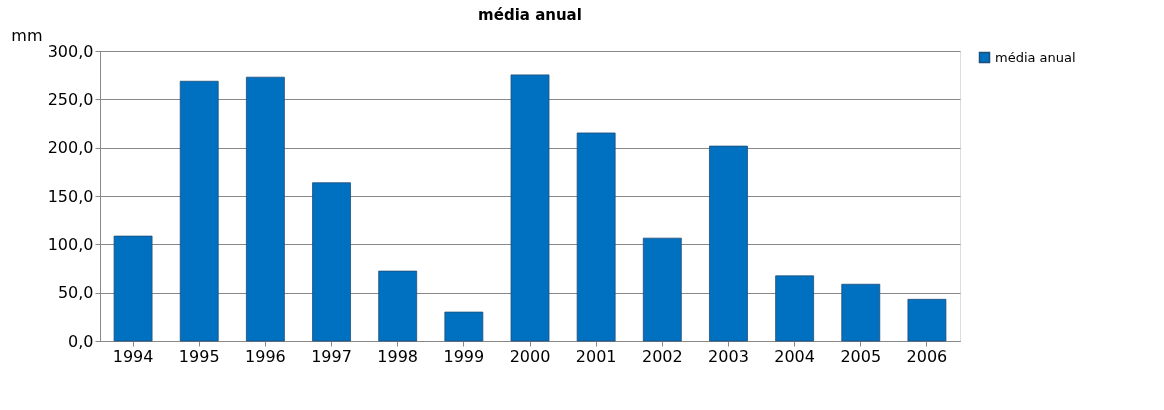 Image resolution: width=1164 pixels, height=410 pixels. Describe the element at coordinates (927, 356) in the screenshot. I see `x-tick-label: 2006` at that location.